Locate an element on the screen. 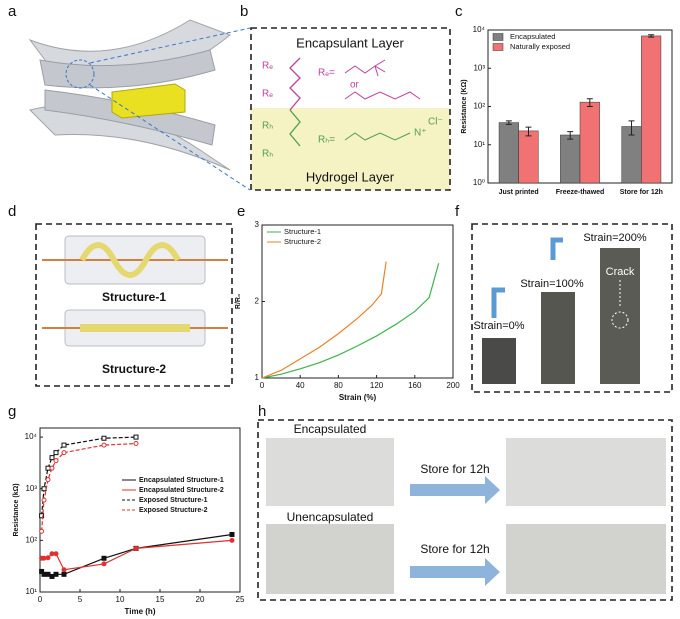 The image size is (680, 619). panel-label: g is located at coordinates (12, 411).